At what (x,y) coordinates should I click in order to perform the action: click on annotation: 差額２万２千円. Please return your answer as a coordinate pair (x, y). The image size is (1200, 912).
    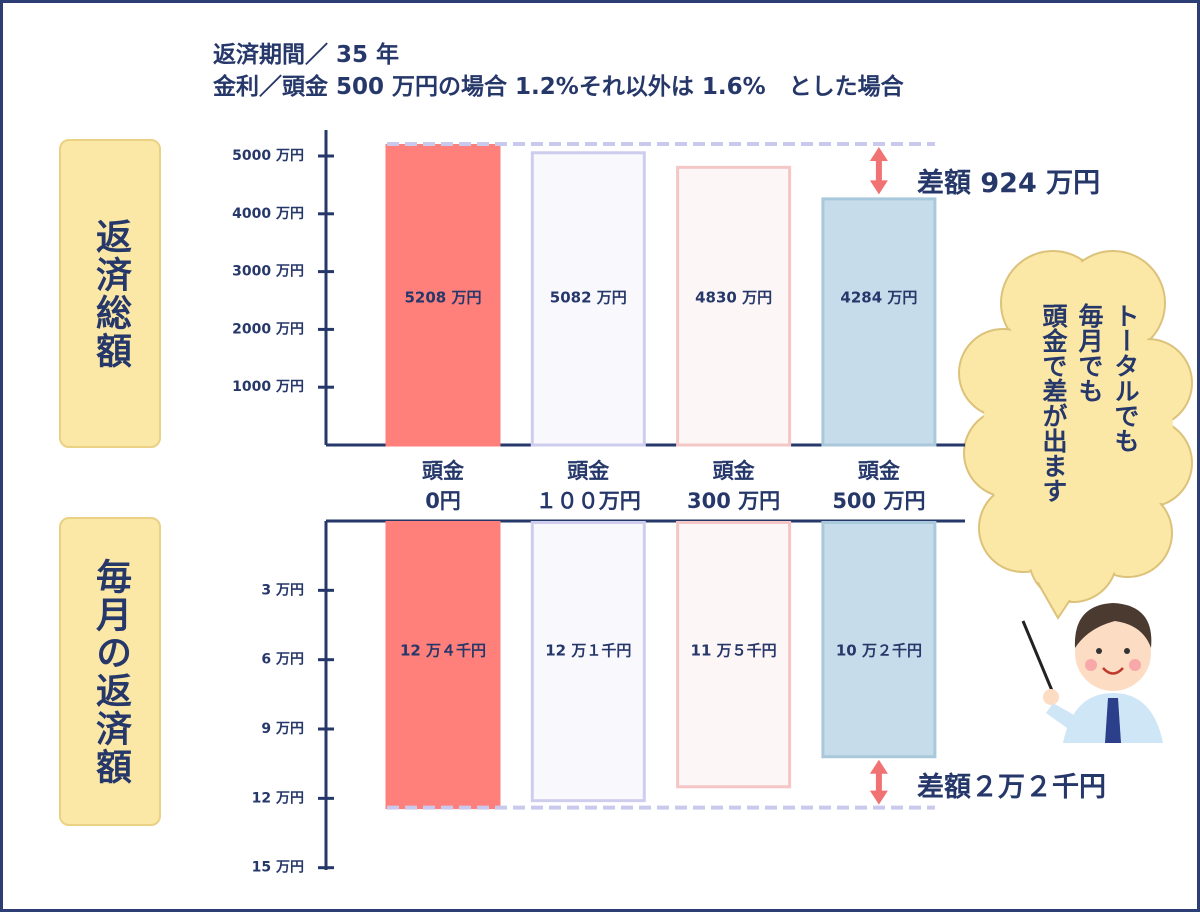
    Looking at the image, I should click on (1011, 787).